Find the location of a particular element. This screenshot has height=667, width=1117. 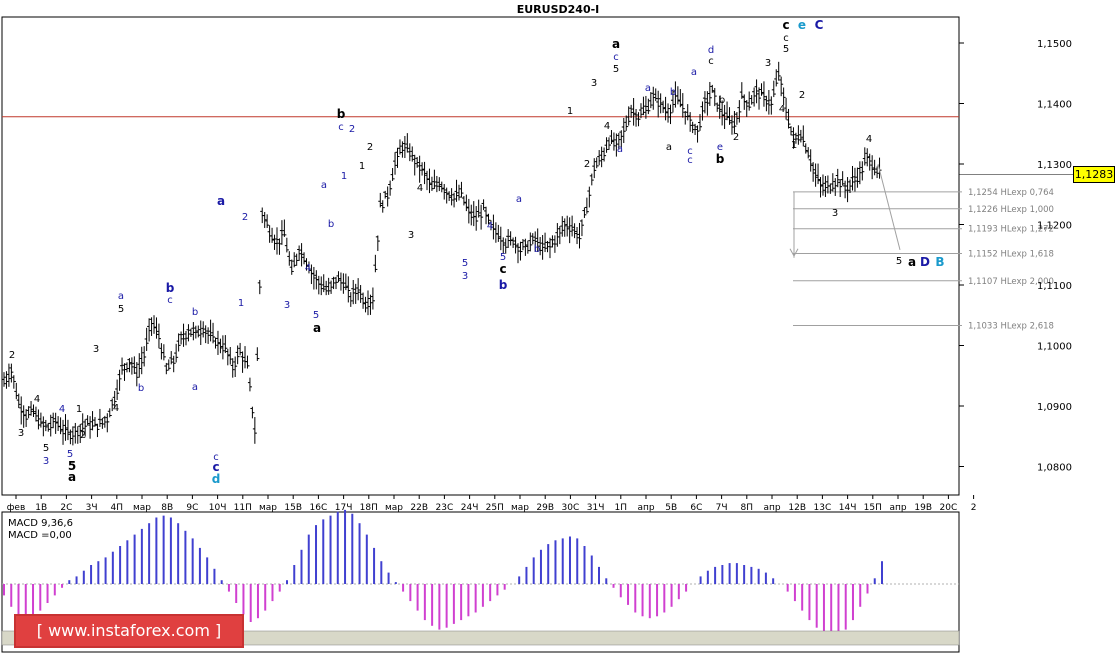

wave-label: B is located at coordinates (939, 262).